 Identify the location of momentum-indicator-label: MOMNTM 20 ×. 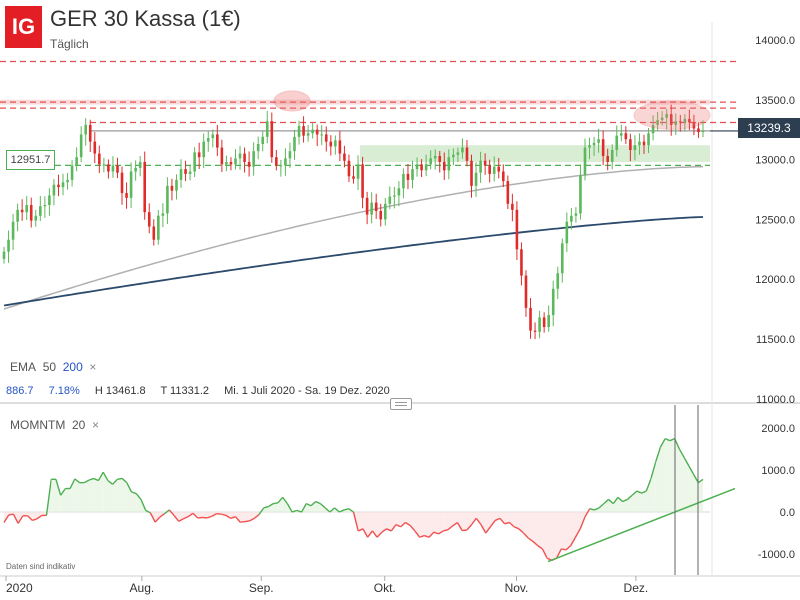
(54, 425).